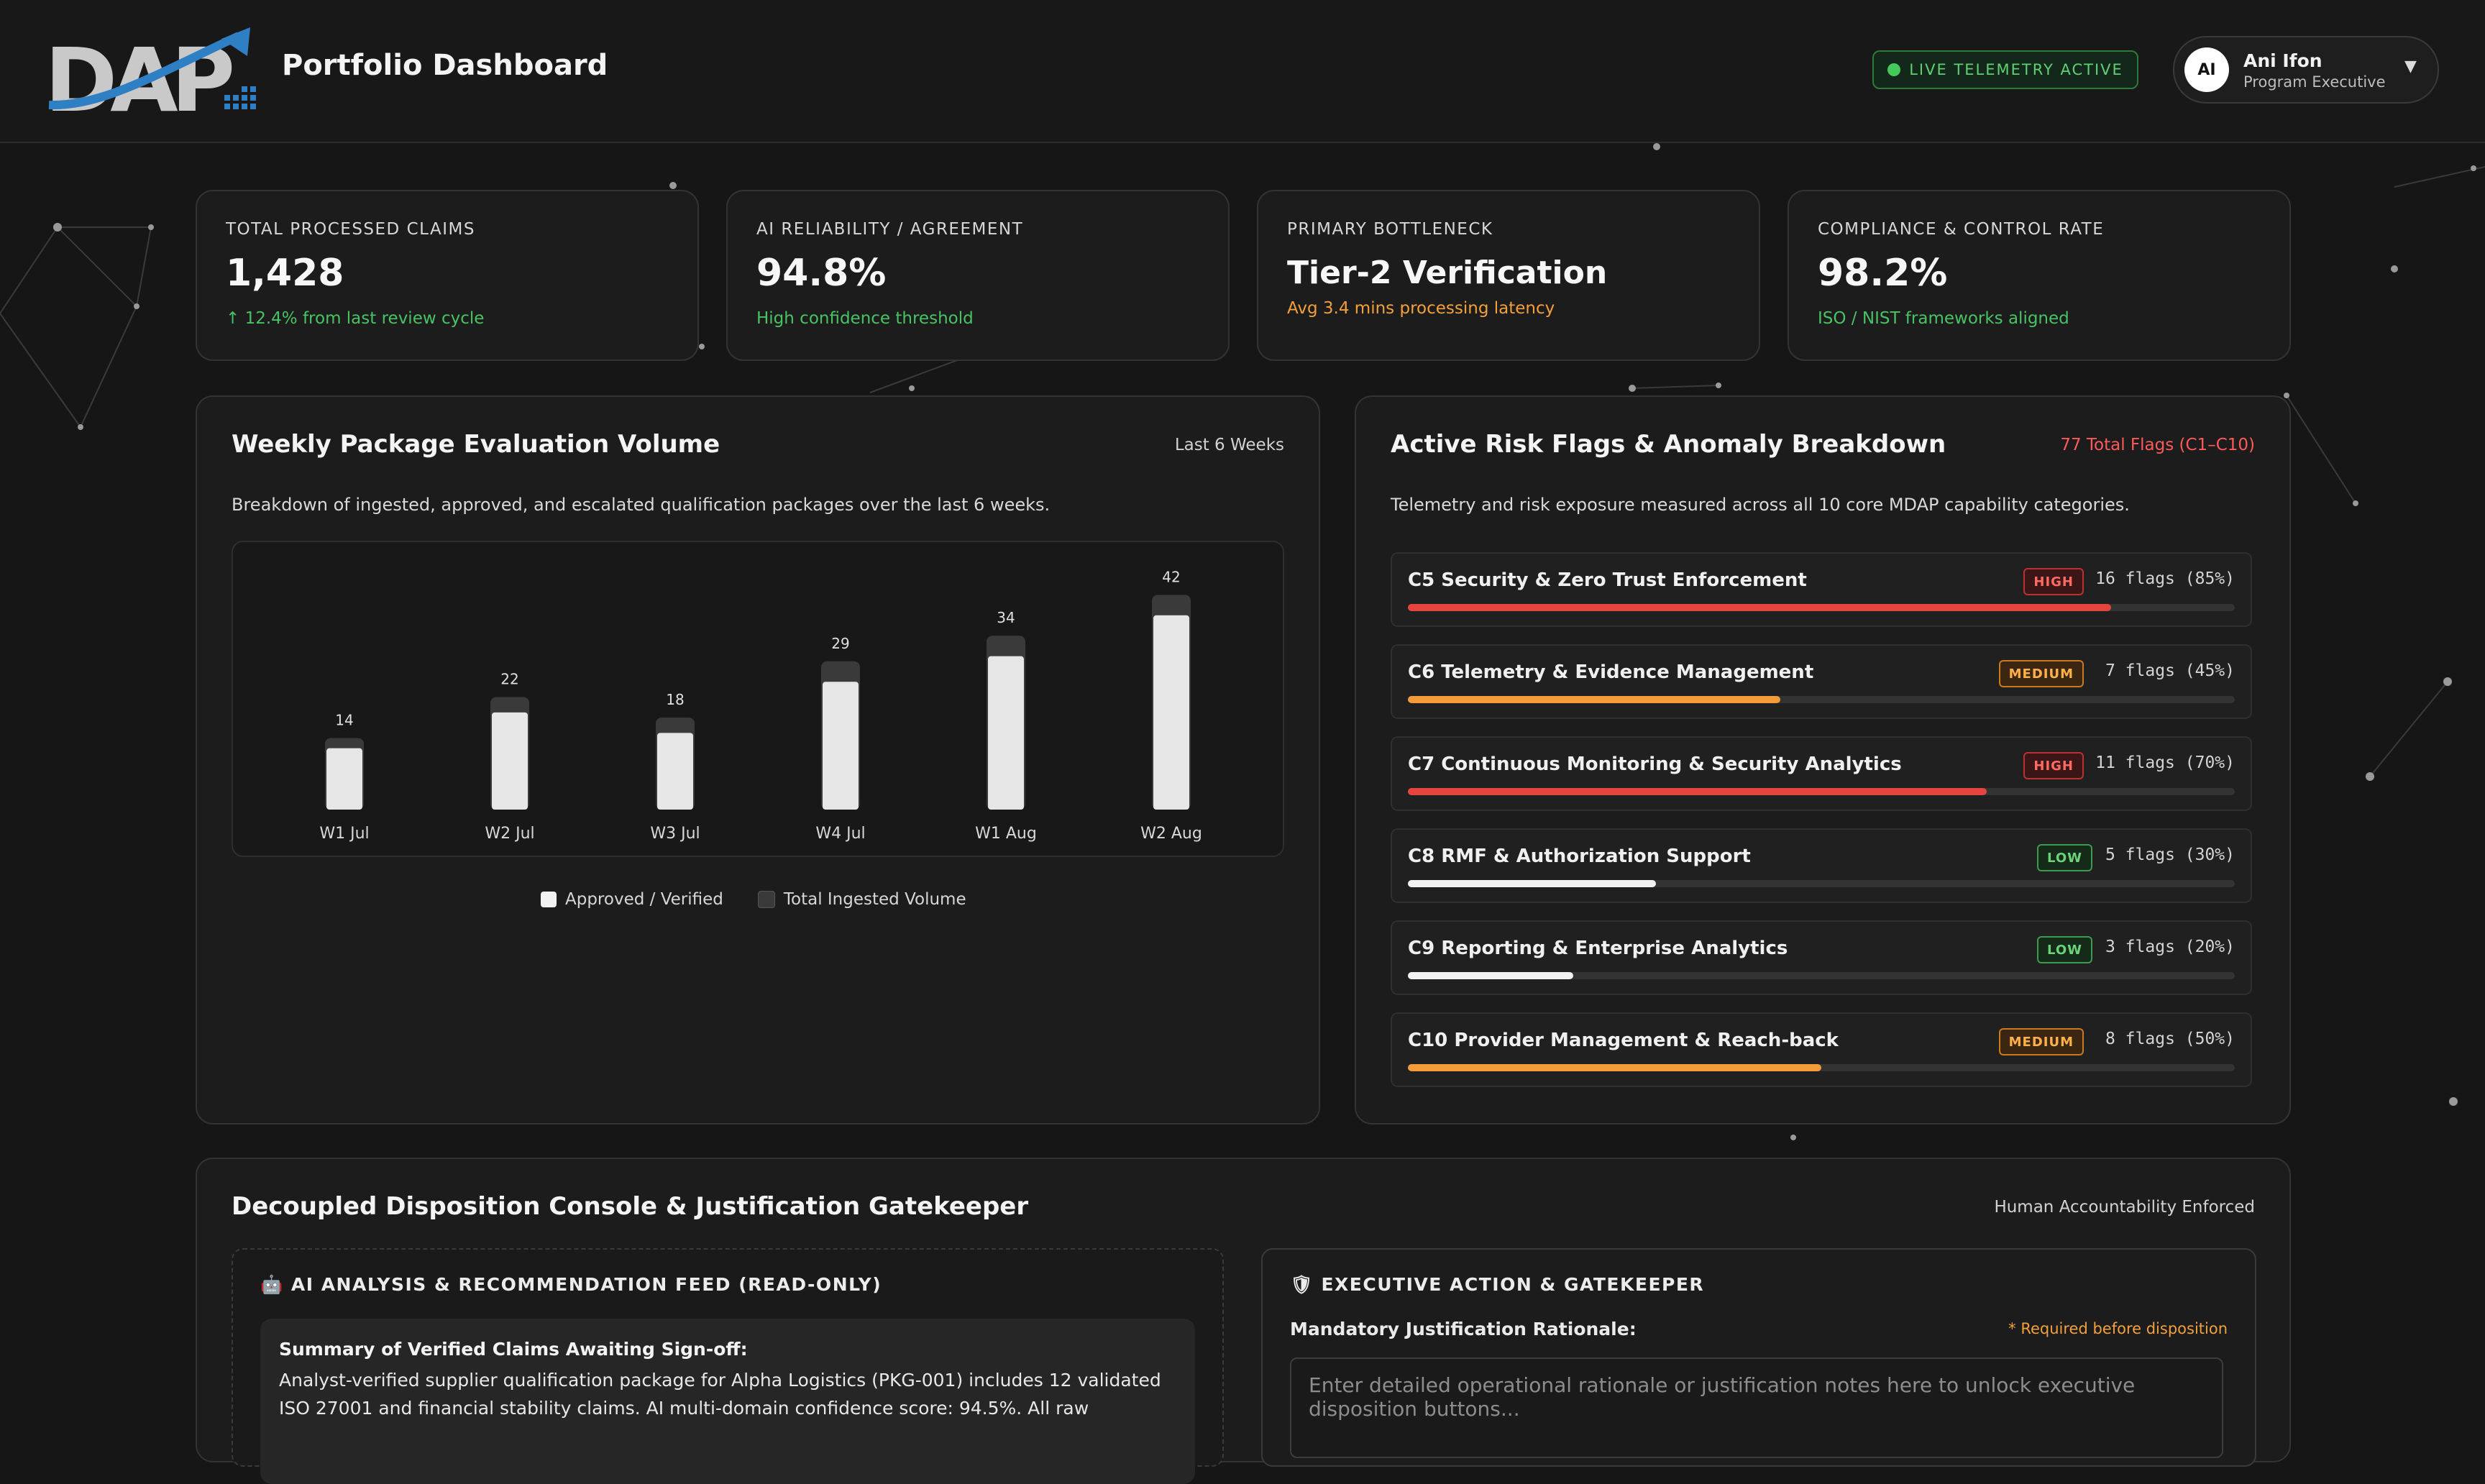 Image resolution: width=2485 pixels, height=1484 pixels. Describe the element at coordinates (2170, 947) in the screenshot. I see `risk-flag-count: 3 flags (20%)` at that location.